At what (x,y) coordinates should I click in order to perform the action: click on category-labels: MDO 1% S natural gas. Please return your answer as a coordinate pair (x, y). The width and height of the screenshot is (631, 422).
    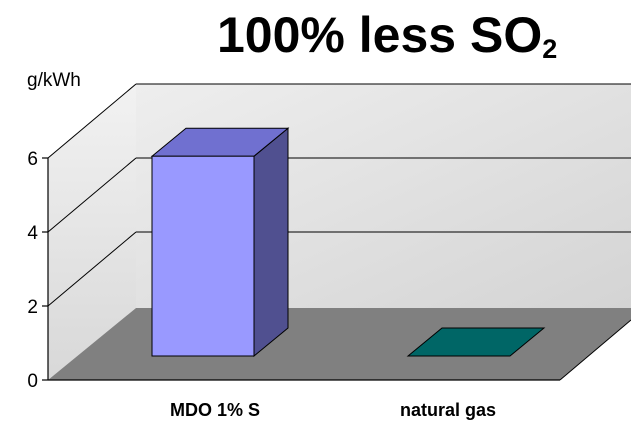
    Looking at the image, I should click on (333, 410).